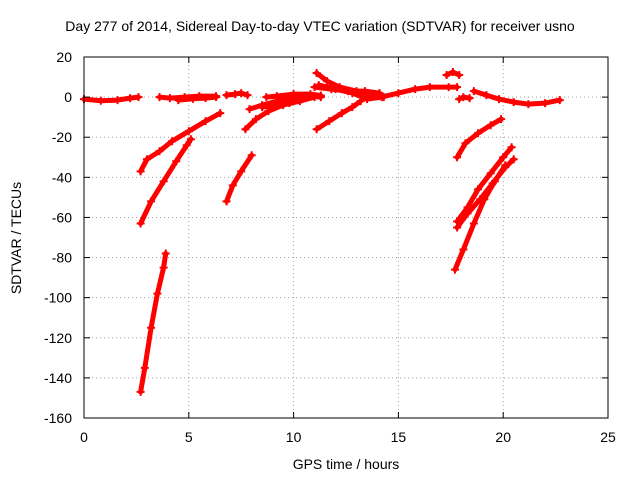 This screenshot has width=640, height=480. I want to click on y-tick-label: -20, so click(62, 137).